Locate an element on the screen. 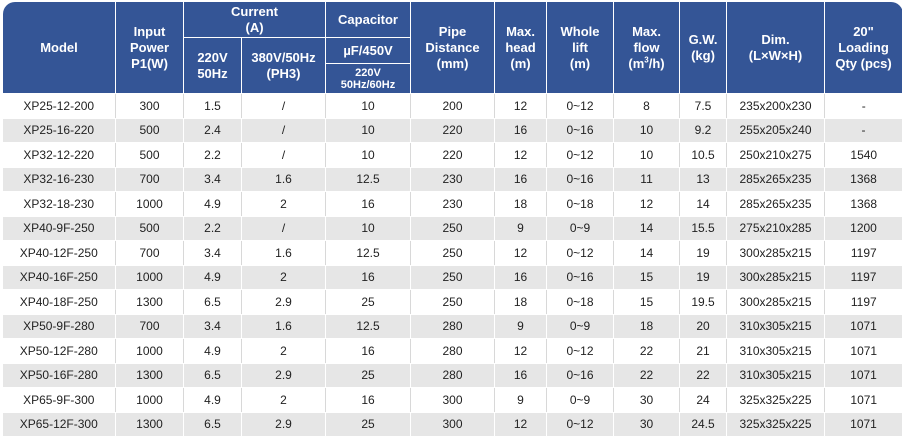  header-input-power: Input Power P1(W) is located at coordinates (149, 47).